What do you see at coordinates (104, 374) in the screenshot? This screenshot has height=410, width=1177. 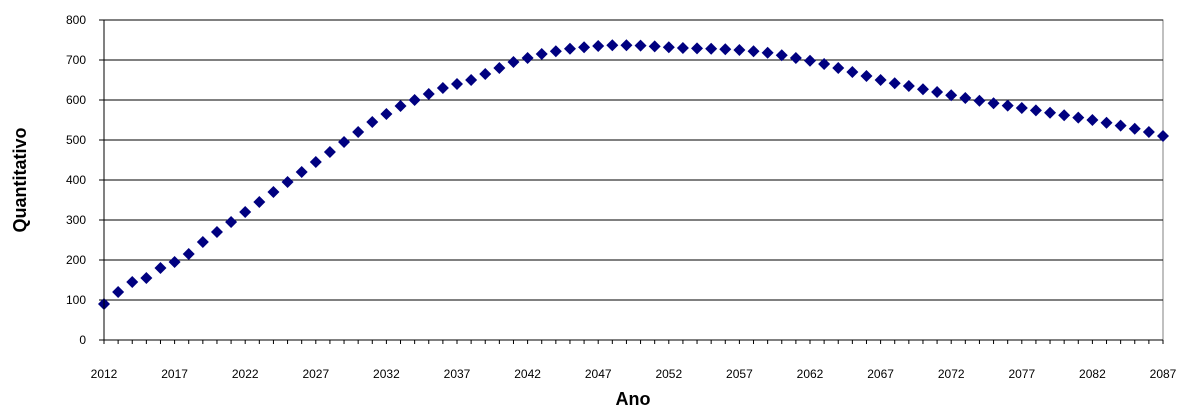 I see `x-tick-label: 2012` at bounding box center [104, 374].